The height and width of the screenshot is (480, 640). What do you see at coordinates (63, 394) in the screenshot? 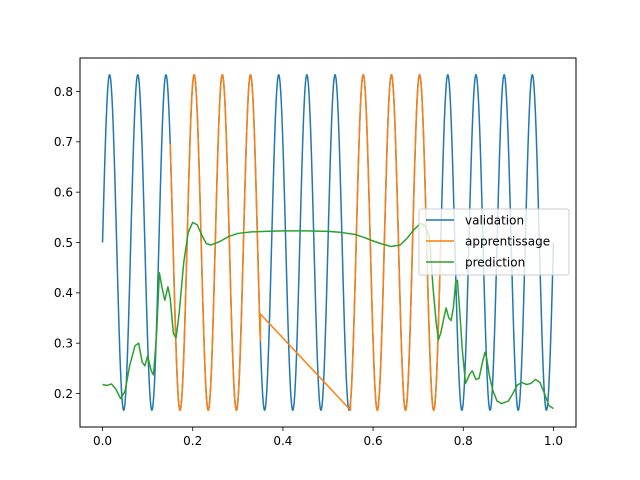
I see `y-tick-label: 0.2` at bounding box center [63, 394].